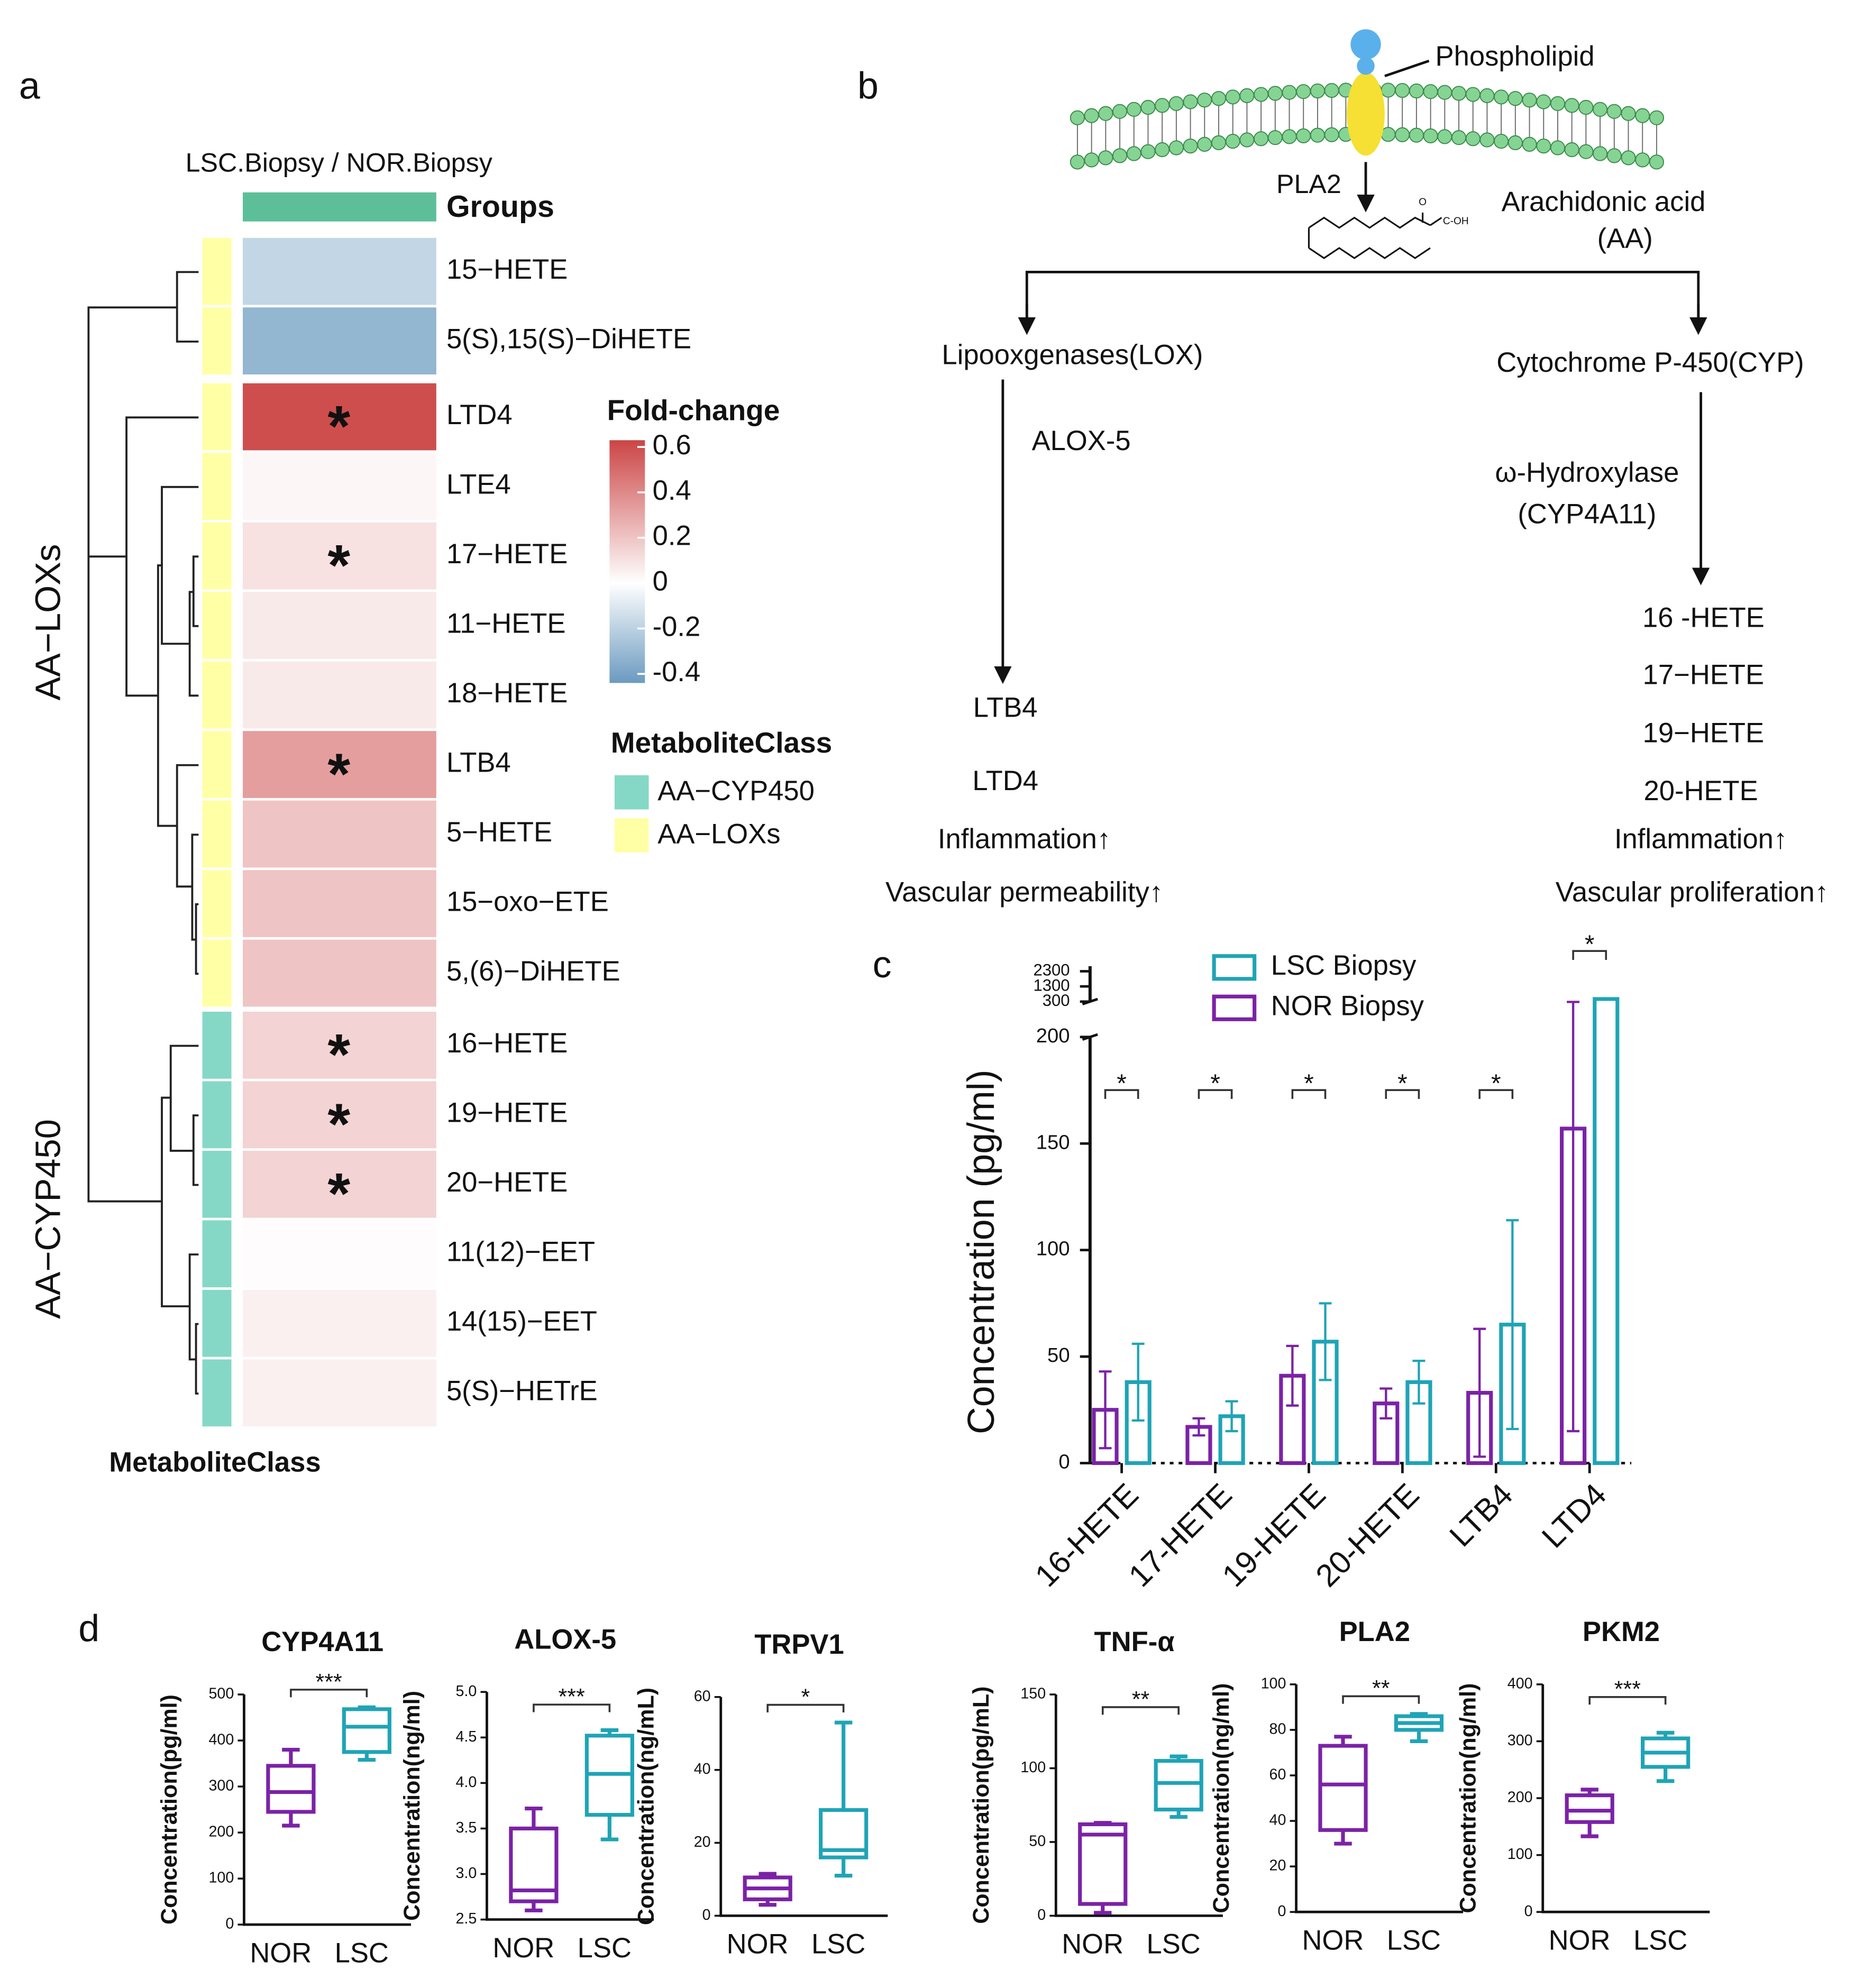 Image resolution: width=1864 pixels, height=1988 pixels. What do you see at coordinates (1221, 1798) in the screenshot?
I see `y-axis-label: Concentration(ng/ml)` at bounding box center [1221, 1798].